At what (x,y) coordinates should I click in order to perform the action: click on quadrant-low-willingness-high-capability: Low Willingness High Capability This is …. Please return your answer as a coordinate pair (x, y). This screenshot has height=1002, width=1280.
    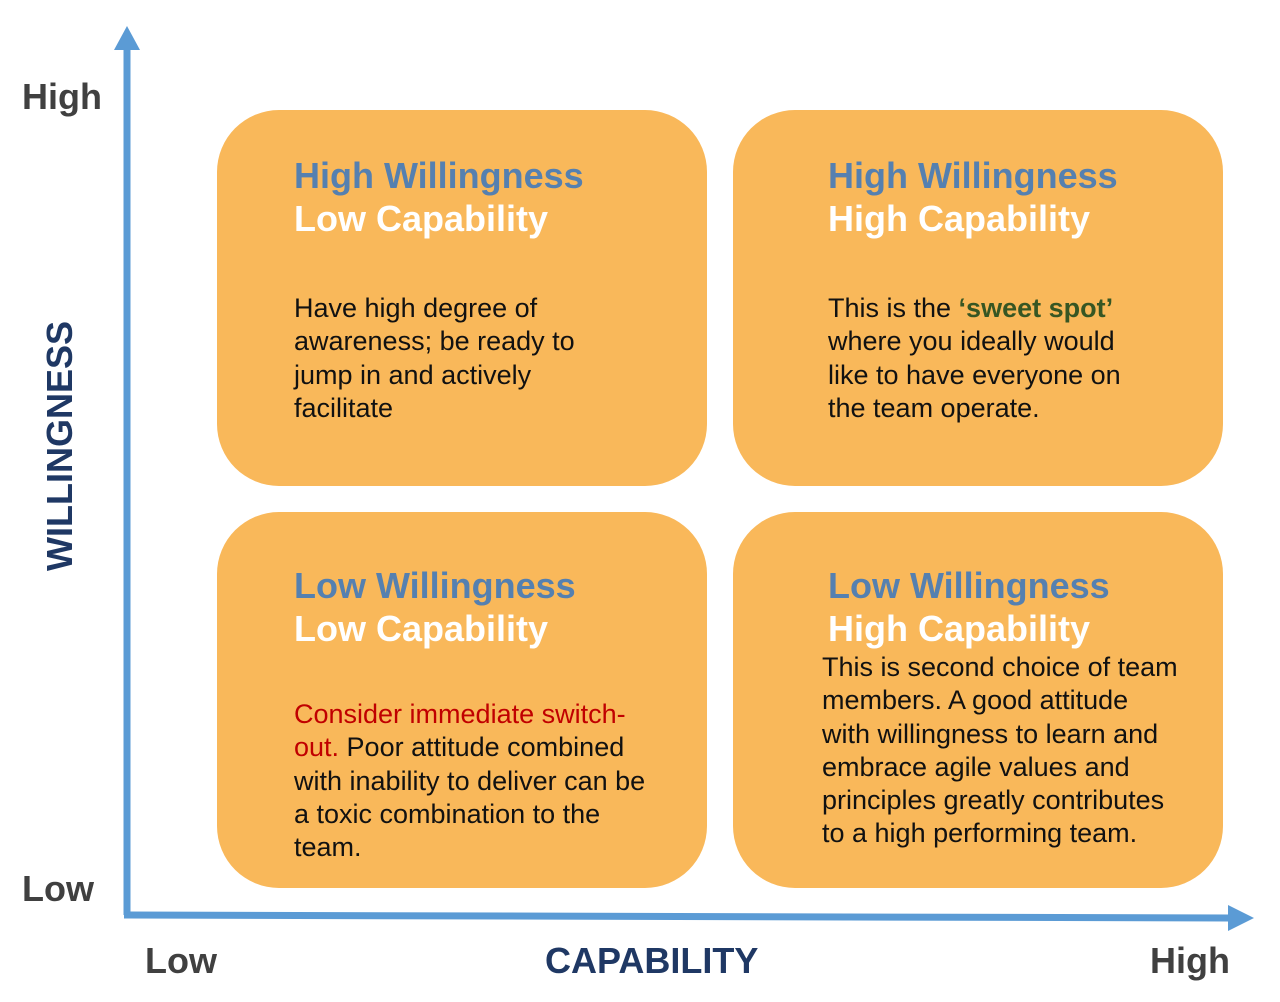
    Looking at the image, I should click on (978, 700).